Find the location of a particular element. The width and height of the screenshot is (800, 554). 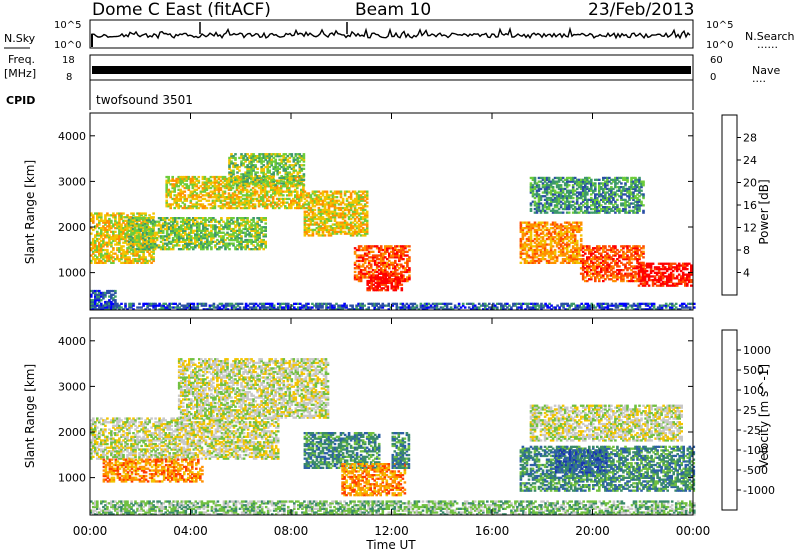

station-title: Dome C East (fitACF) is located at coordinates (181, 10).